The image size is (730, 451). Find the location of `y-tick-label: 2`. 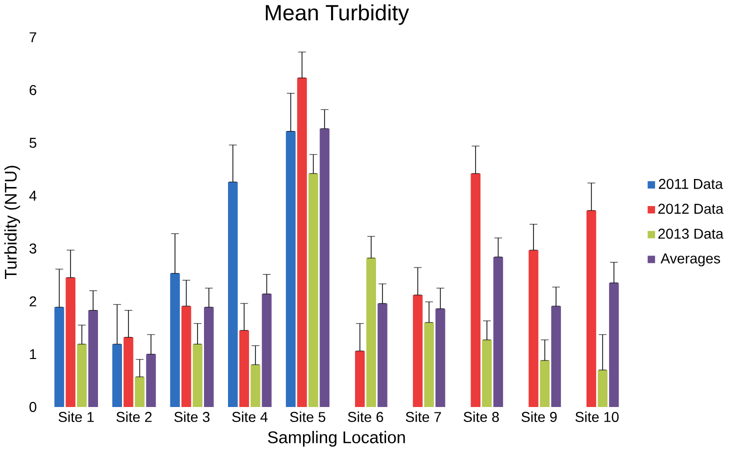

y-tick-label: 2 is located at coordinates (33, 301).